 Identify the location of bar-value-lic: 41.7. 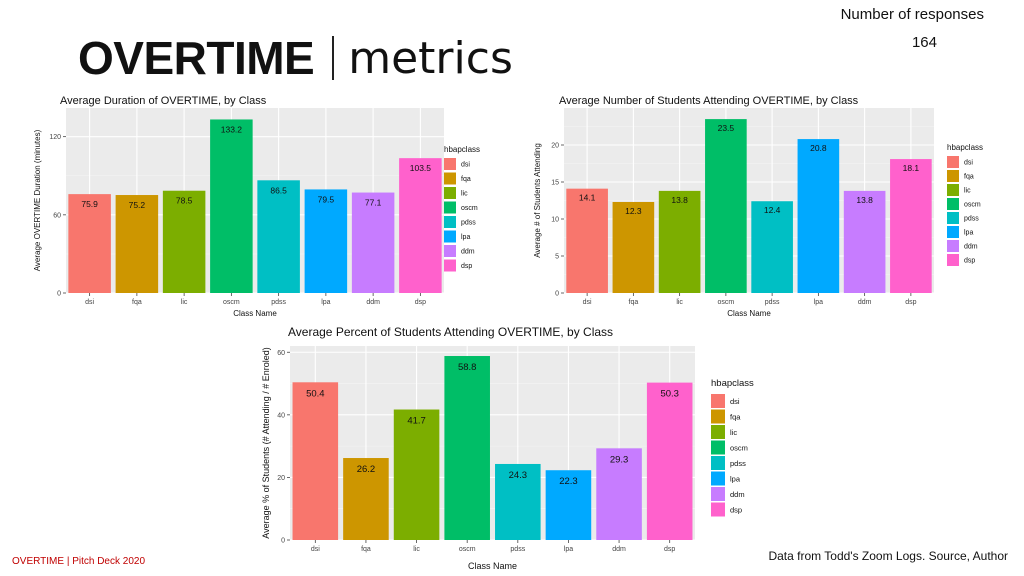
(416, 421).